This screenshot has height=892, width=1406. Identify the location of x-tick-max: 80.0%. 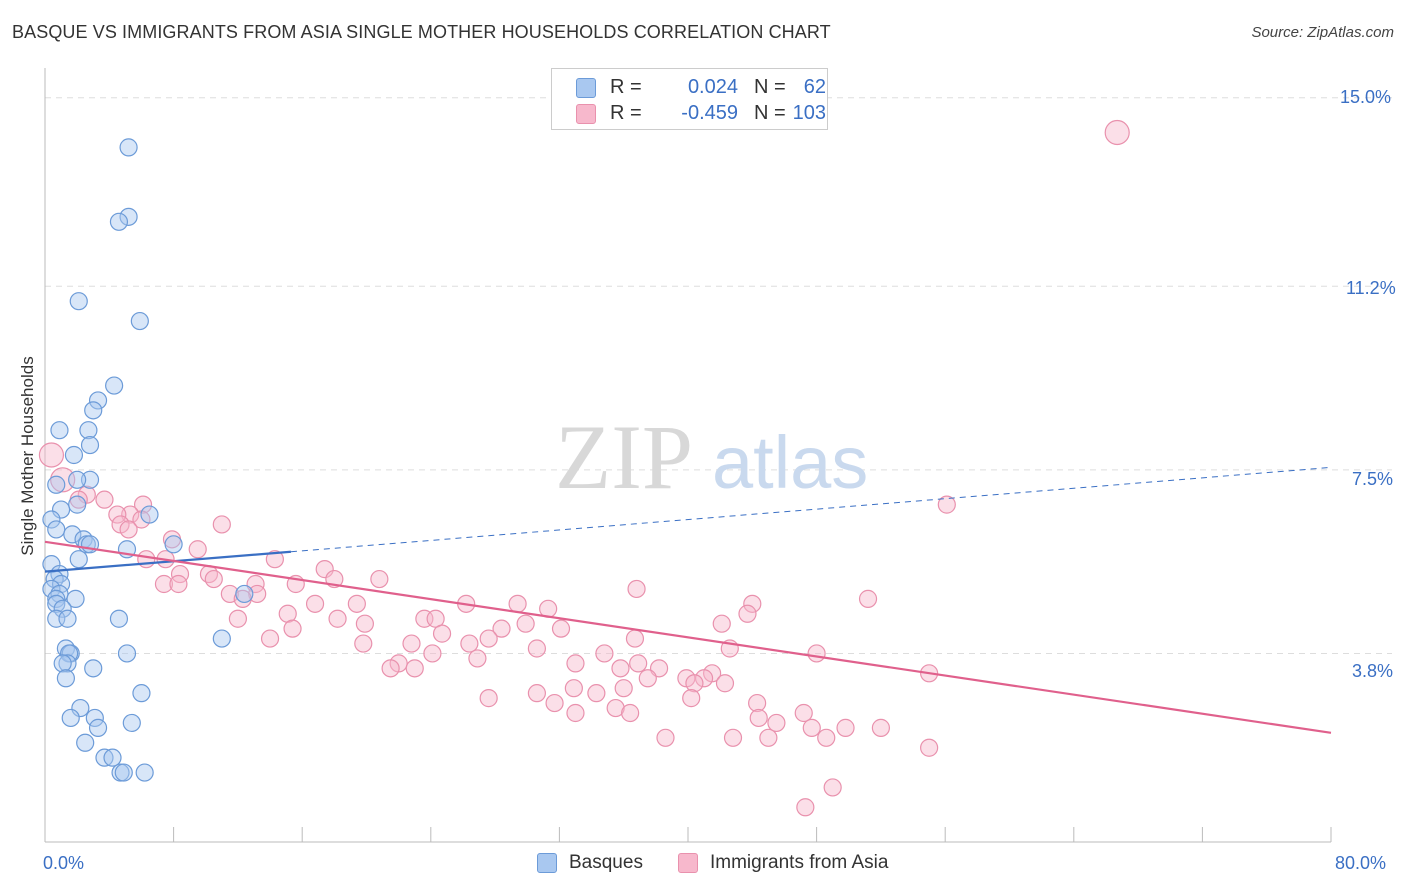
(1361, 863).